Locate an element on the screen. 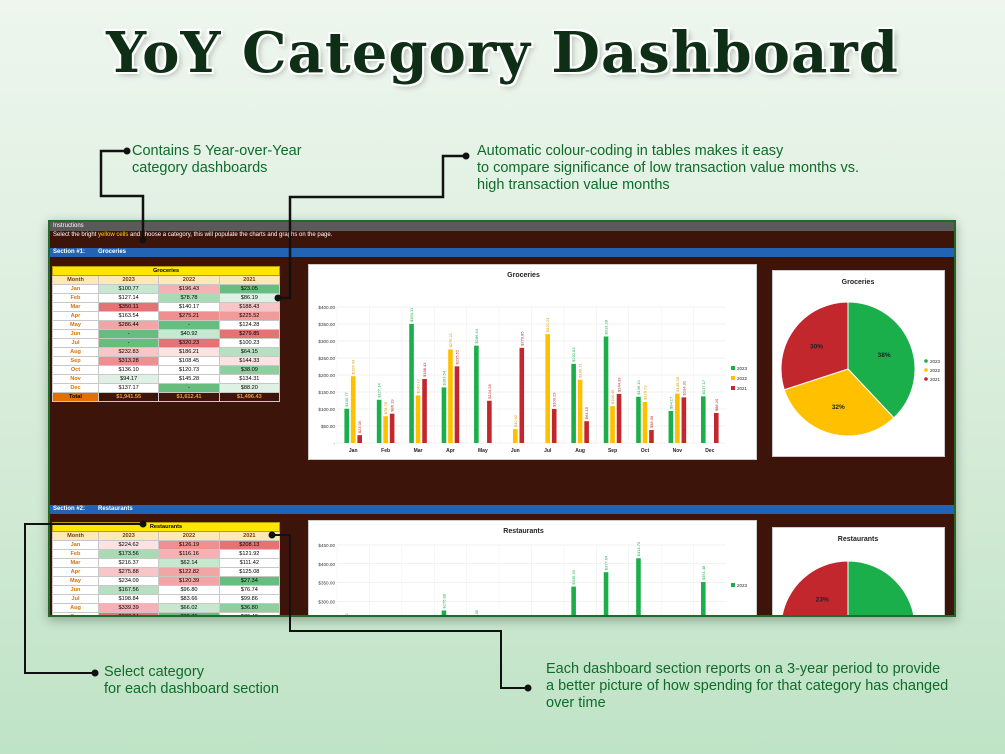  value-cell: $121.92 is located at coordinates (249, 554).